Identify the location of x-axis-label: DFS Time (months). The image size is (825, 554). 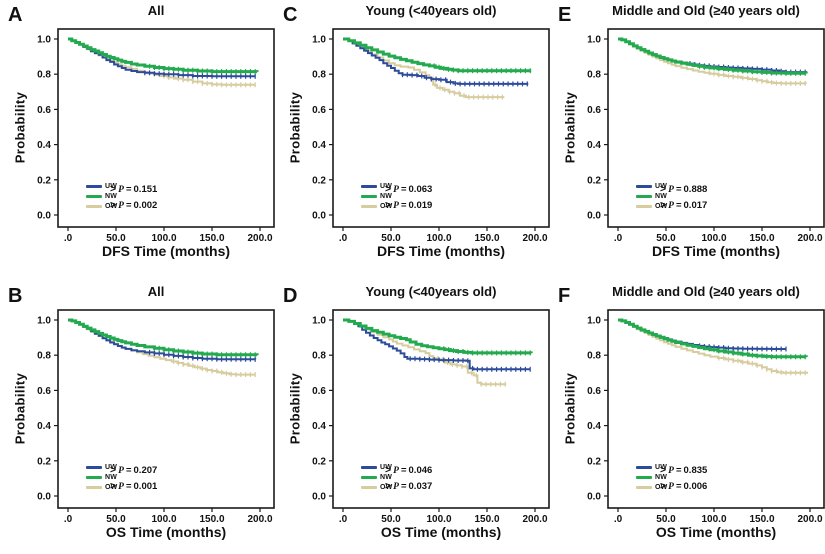
(716, 251).